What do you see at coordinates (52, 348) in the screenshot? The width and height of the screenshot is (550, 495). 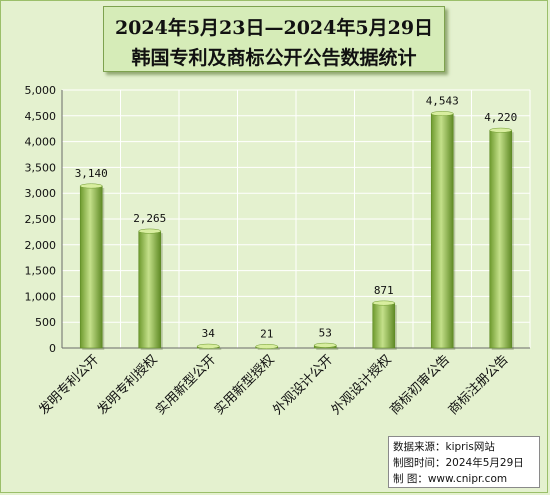 I see `y-tick-label: 0` at bounding box center [52, 348].